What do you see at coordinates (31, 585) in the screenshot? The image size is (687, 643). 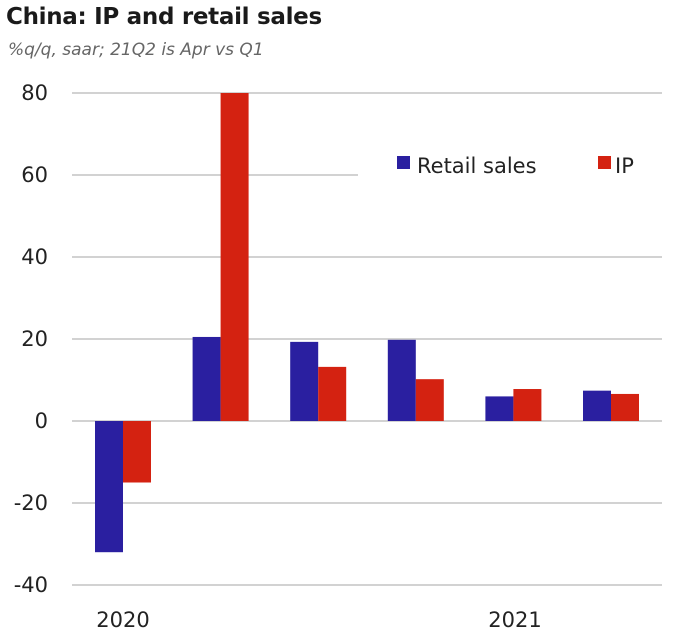 I see `y-tick-label: -40` at bounding box center [31, 585].